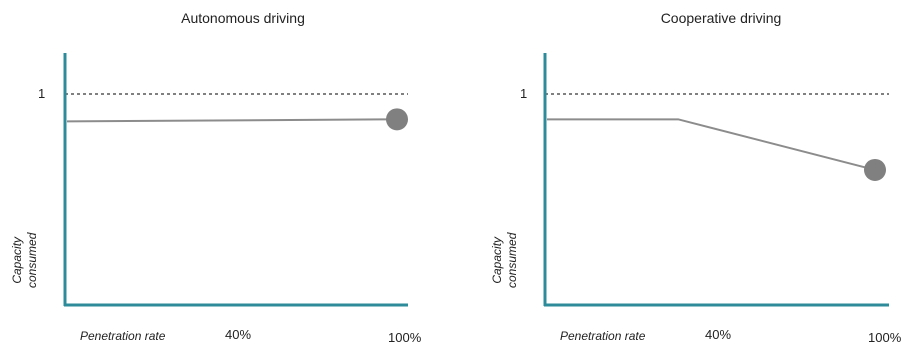 The image size is (908, 347). Describe the element at coordinates (243, 18) in the screenshot. I see `chart-title: Autonomous driving` at that location.